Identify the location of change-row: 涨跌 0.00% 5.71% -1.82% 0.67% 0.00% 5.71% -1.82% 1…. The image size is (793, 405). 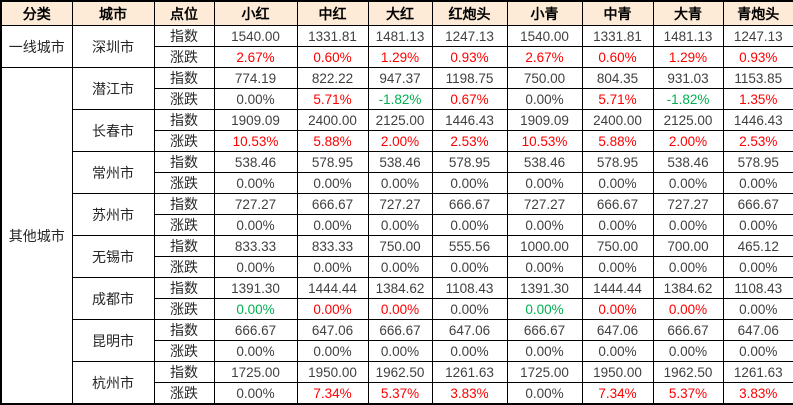
(397, 99).